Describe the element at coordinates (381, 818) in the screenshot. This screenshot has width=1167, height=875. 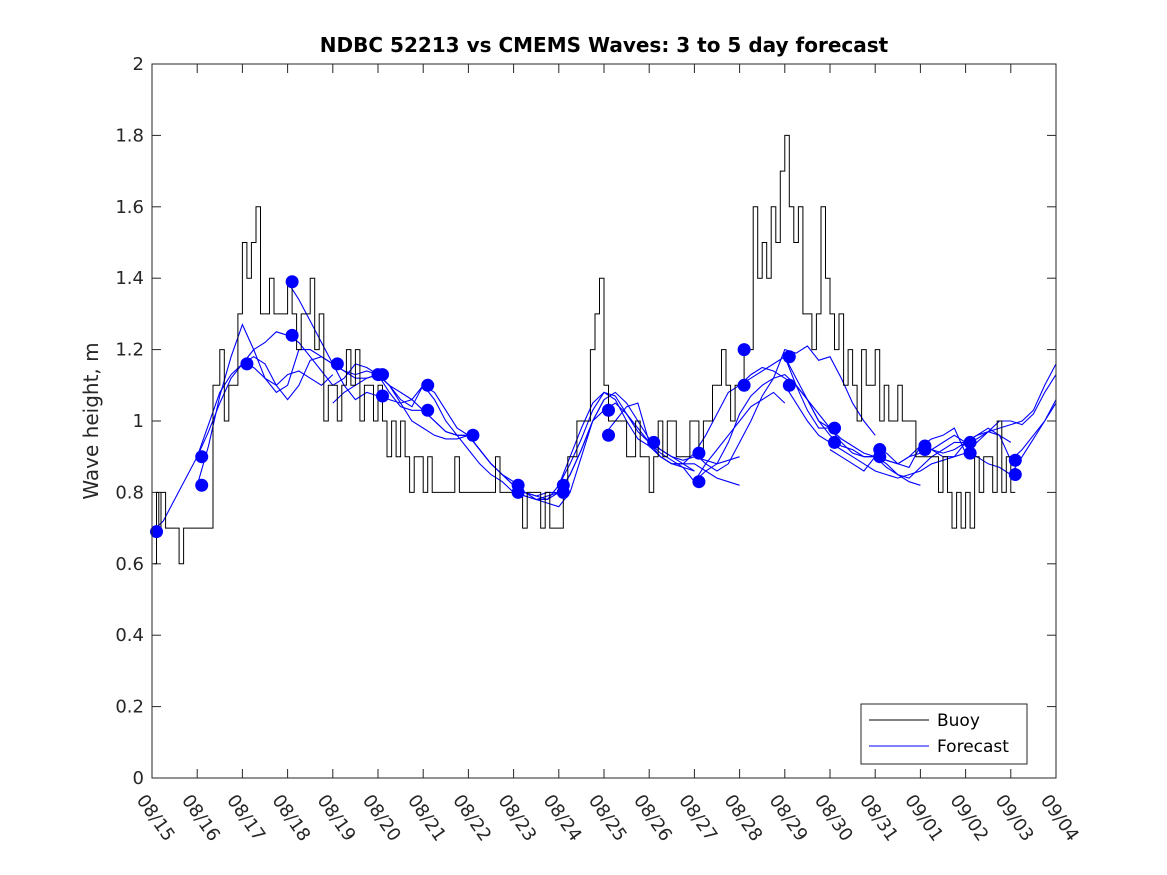
I see `x-tick-label: 08/20` at that location.